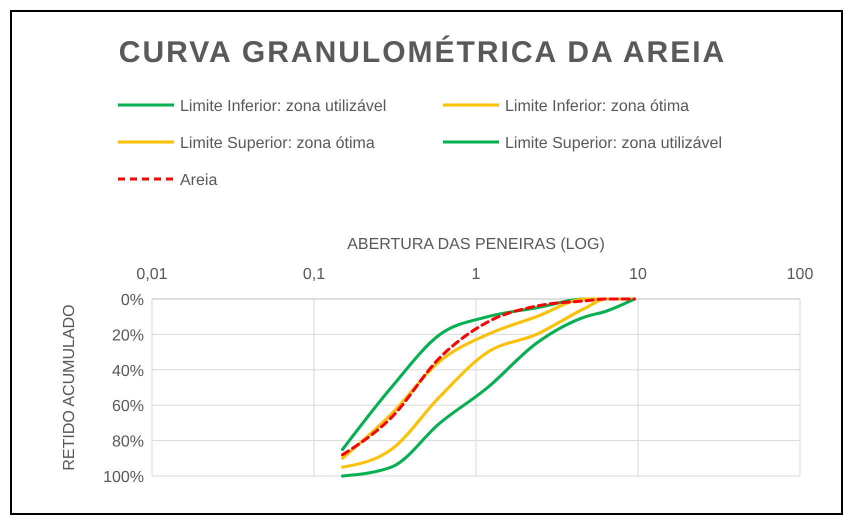  Describe the element at coordinates (128, 442) in the screenshot. I see `y-tick-label: 80%` at that location.